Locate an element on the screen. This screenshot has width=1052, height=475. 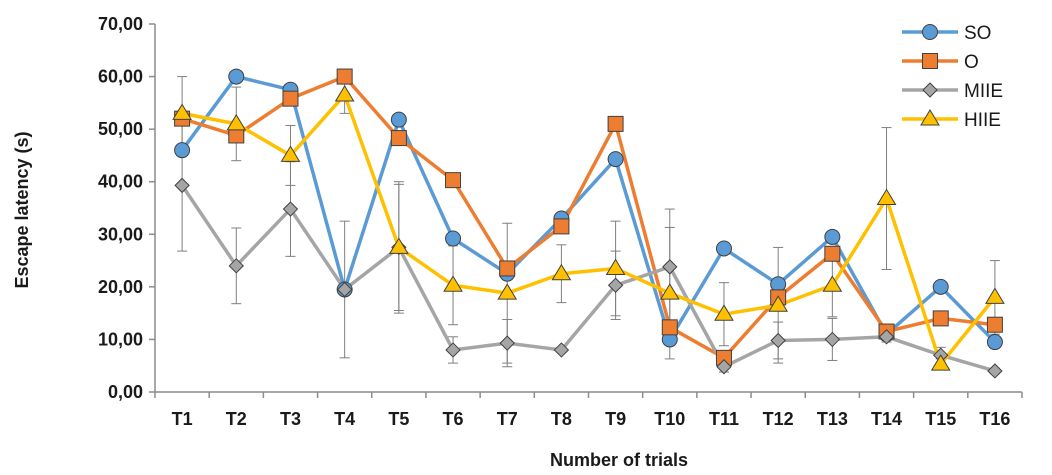
y-tick-label: 50,00 is located at coordinates (120, 129).